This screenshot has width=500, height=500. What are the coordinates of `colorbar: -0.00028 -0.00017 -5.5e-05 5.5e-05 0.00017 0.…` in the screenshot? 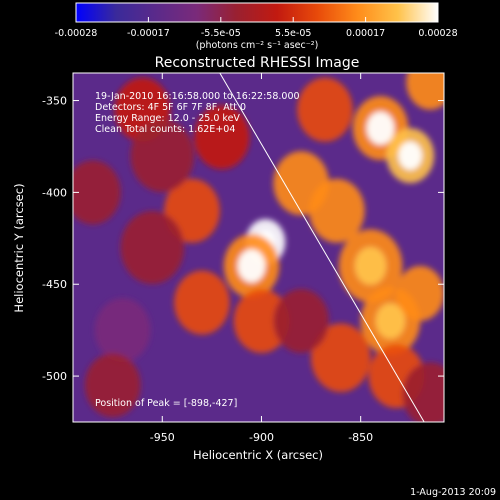 It's located at (256, 26).